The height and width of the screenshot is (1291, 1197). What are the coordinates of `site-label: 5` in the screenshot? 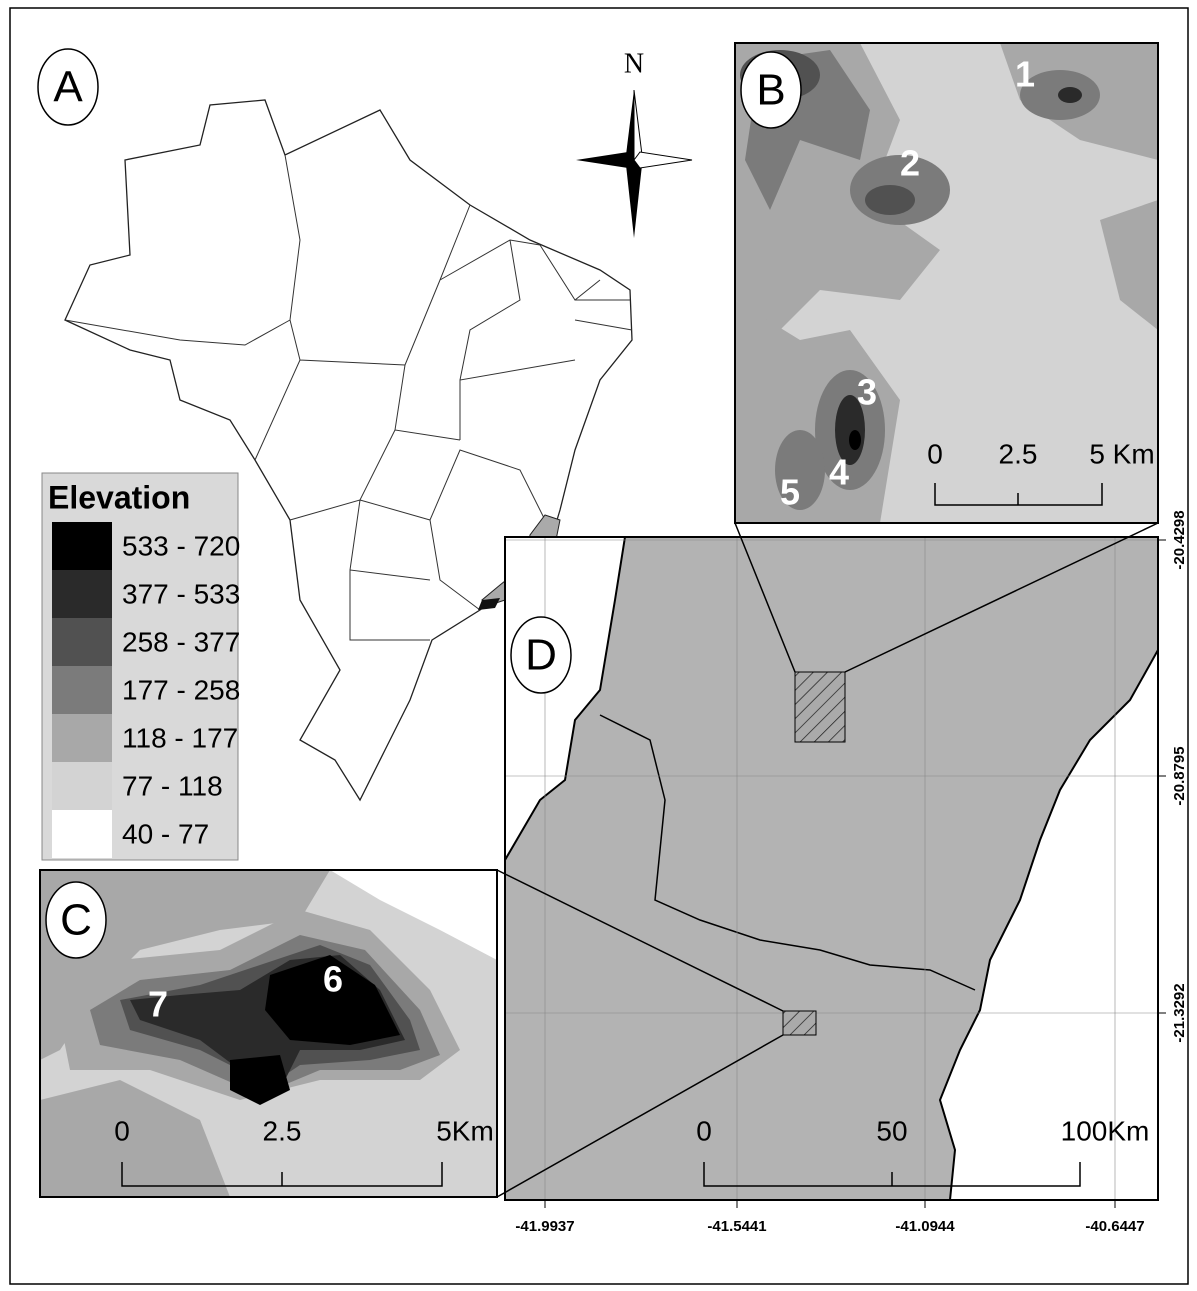 It's located at (790, 492).